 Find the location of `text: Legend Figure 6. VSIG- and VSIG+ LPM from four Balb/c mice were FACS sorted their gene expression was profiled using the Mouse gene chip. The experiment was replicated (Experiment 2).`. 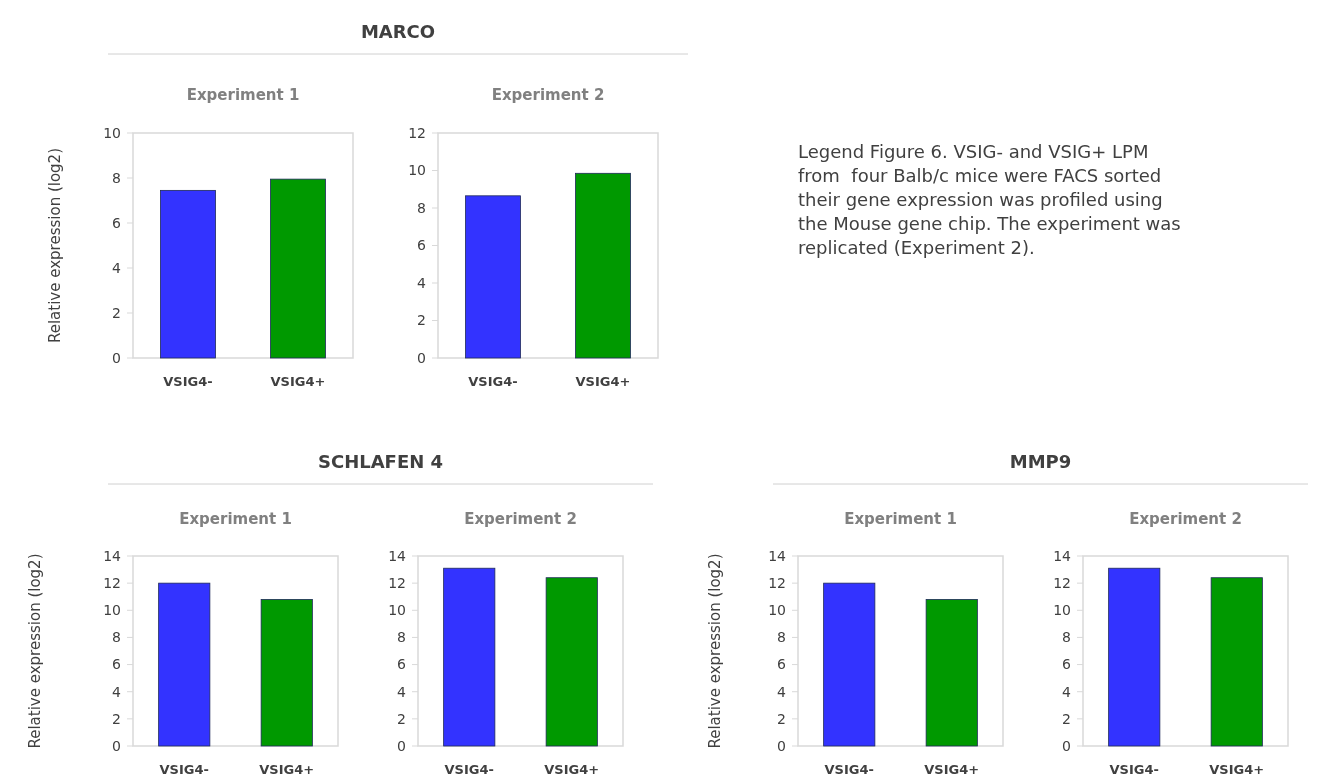

text: Legend Figure 6. VSIG- and VSIG+ LPM from four Balb/c mice were FACS sorted their gene expression was profiled using the Mouse gene chip. The experiment was replicated (Experiment 2). is located at coordinates (989, 199).